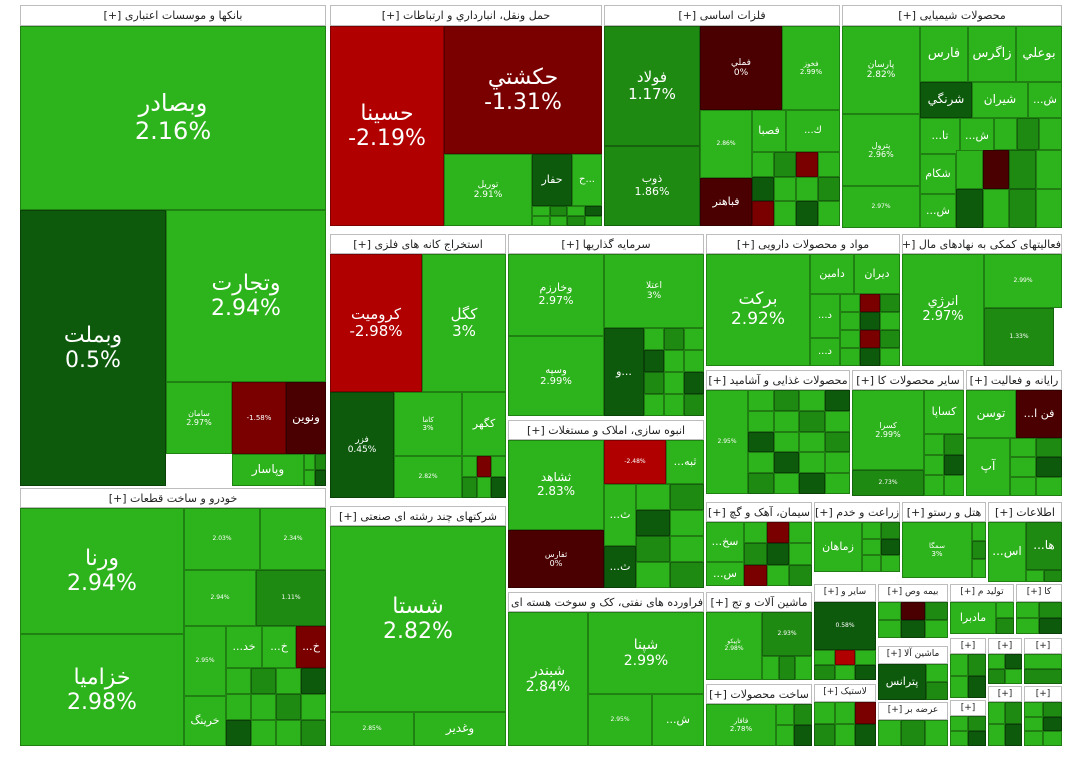  Describe the element at coordinates (722, 15) in the screenshot. I see `sector-header: فلزات اساسی [+]` at that location.